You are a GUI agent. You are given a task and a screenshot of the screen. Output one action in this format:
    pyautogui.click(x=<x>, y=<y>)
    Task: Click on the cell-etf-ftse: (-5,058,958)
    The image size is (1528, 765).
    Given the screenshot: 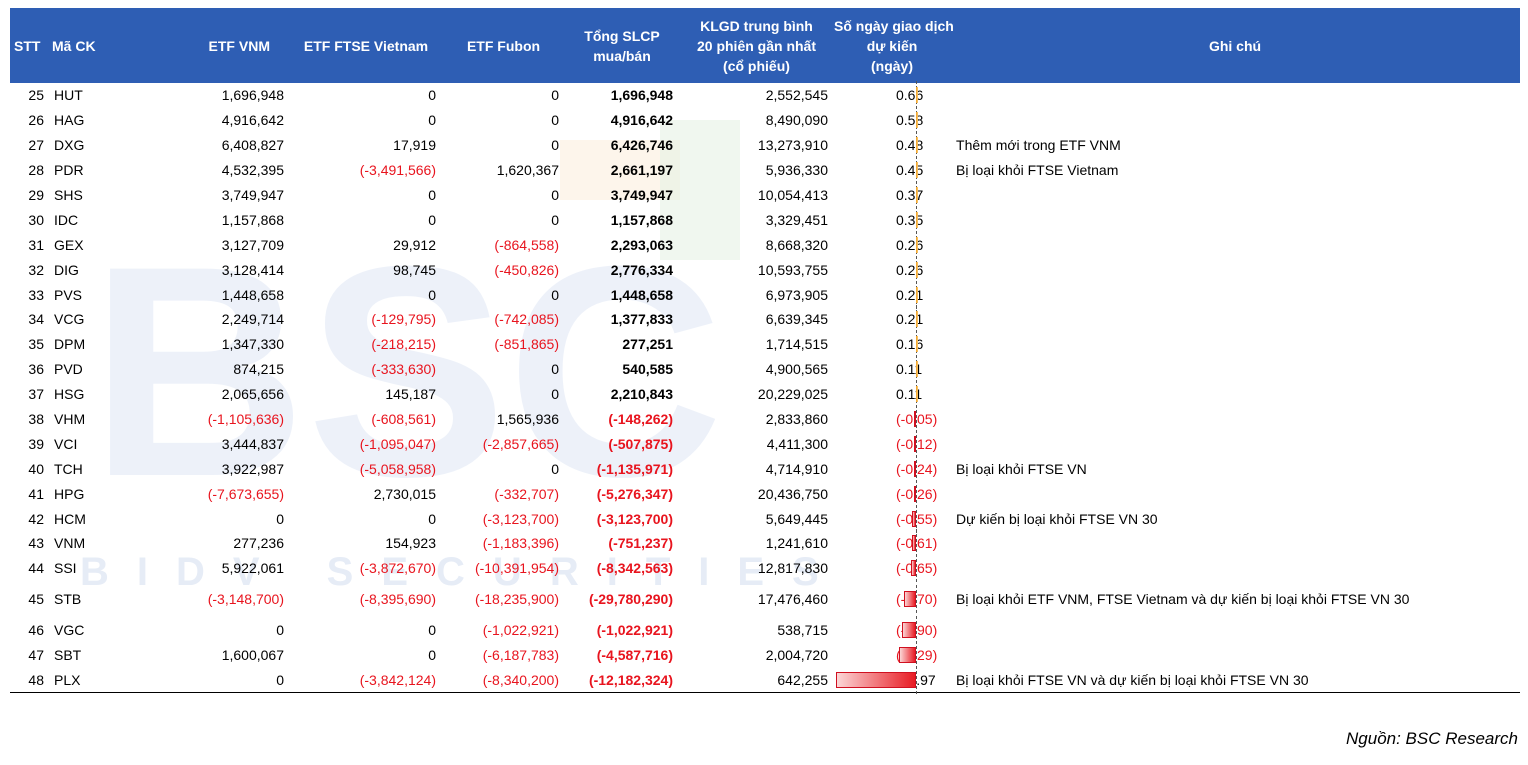 What is the action you would take?
    pyautogui.click(x=397, y=468)
    